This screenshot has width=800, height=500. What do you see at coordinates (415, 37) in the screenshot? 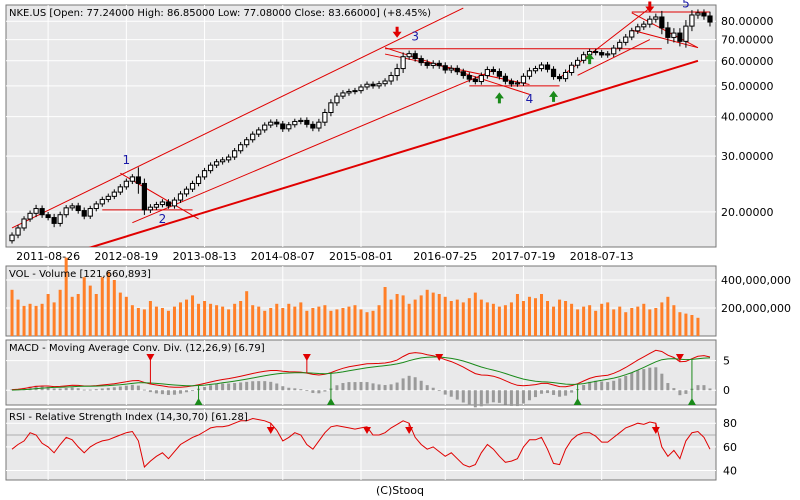
I see `wave-label: 3` at bounding box center [415, 37].